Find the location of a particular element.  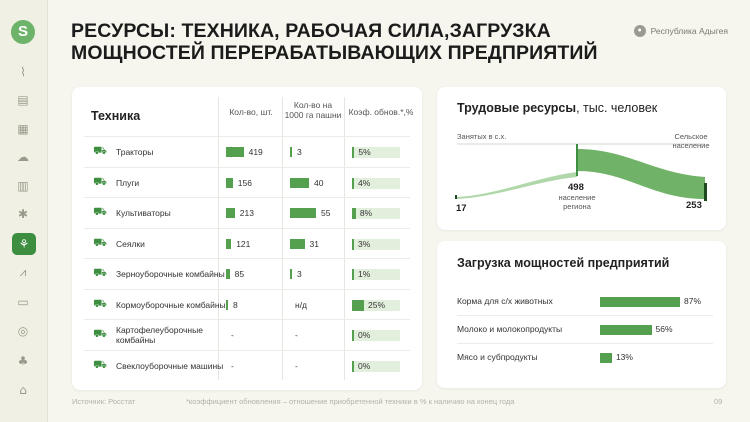

load-value: 87% is located at coordinates (693, 301).